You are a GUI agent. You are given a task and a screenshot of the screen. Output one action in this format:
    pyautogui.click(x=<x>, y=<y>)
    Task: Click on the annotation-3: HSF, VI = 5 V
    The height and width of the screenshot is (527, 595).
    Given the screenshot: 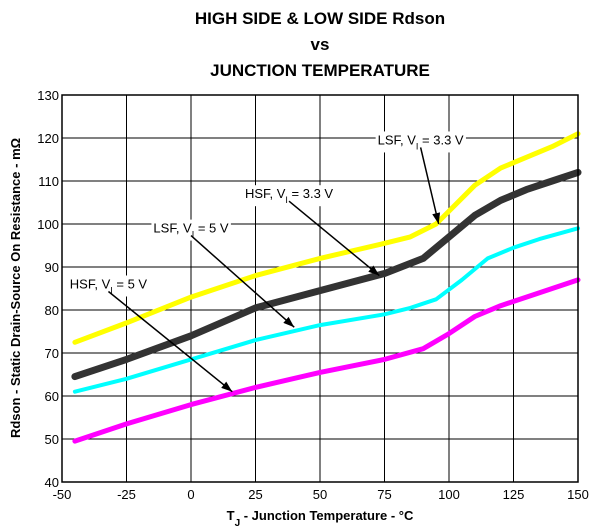 What is the action you would take?
    pyautogui.click(x=150, y=334)
    